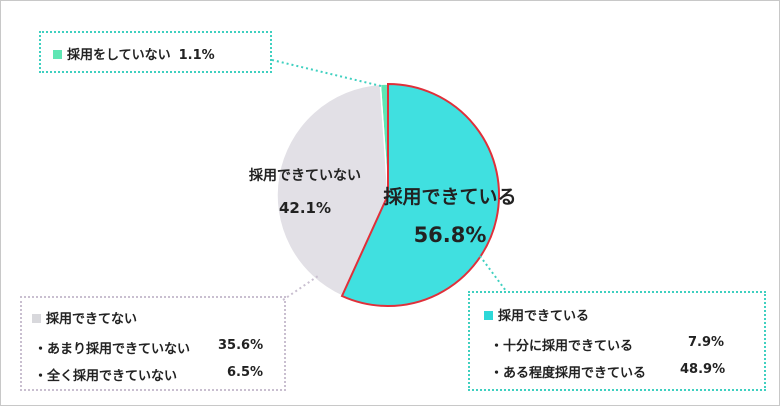 The image size is (780, 406). What do you see at coordinates (703, 369) in the screenshot?
I see `value-somewhat-hire: 48.9%` at bounding box center [703, 369].